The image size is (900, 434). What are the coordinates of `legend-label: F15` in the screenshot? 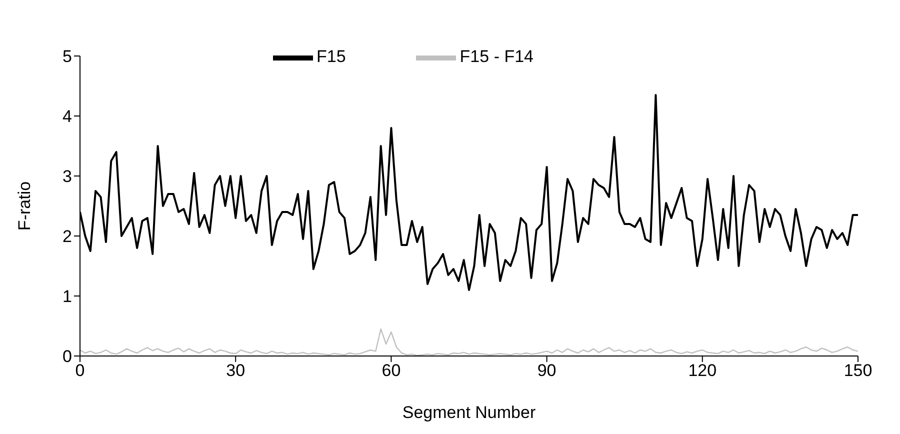 It's located at (331, 56).